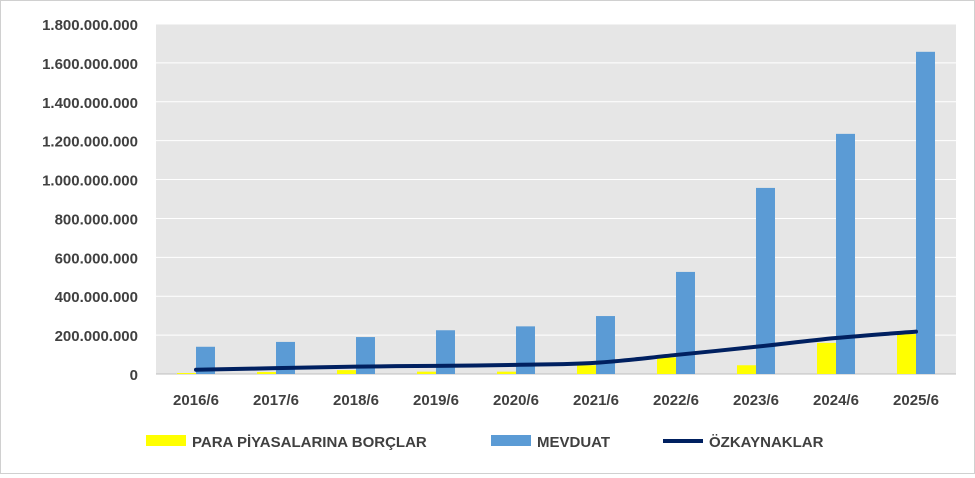 The height and width of the screenshot is (478, 975). What do you see at coordinates (676, 400) in the screenshot?
I see `x-tick-label: 2022/6` at bounding box center [676, 400].